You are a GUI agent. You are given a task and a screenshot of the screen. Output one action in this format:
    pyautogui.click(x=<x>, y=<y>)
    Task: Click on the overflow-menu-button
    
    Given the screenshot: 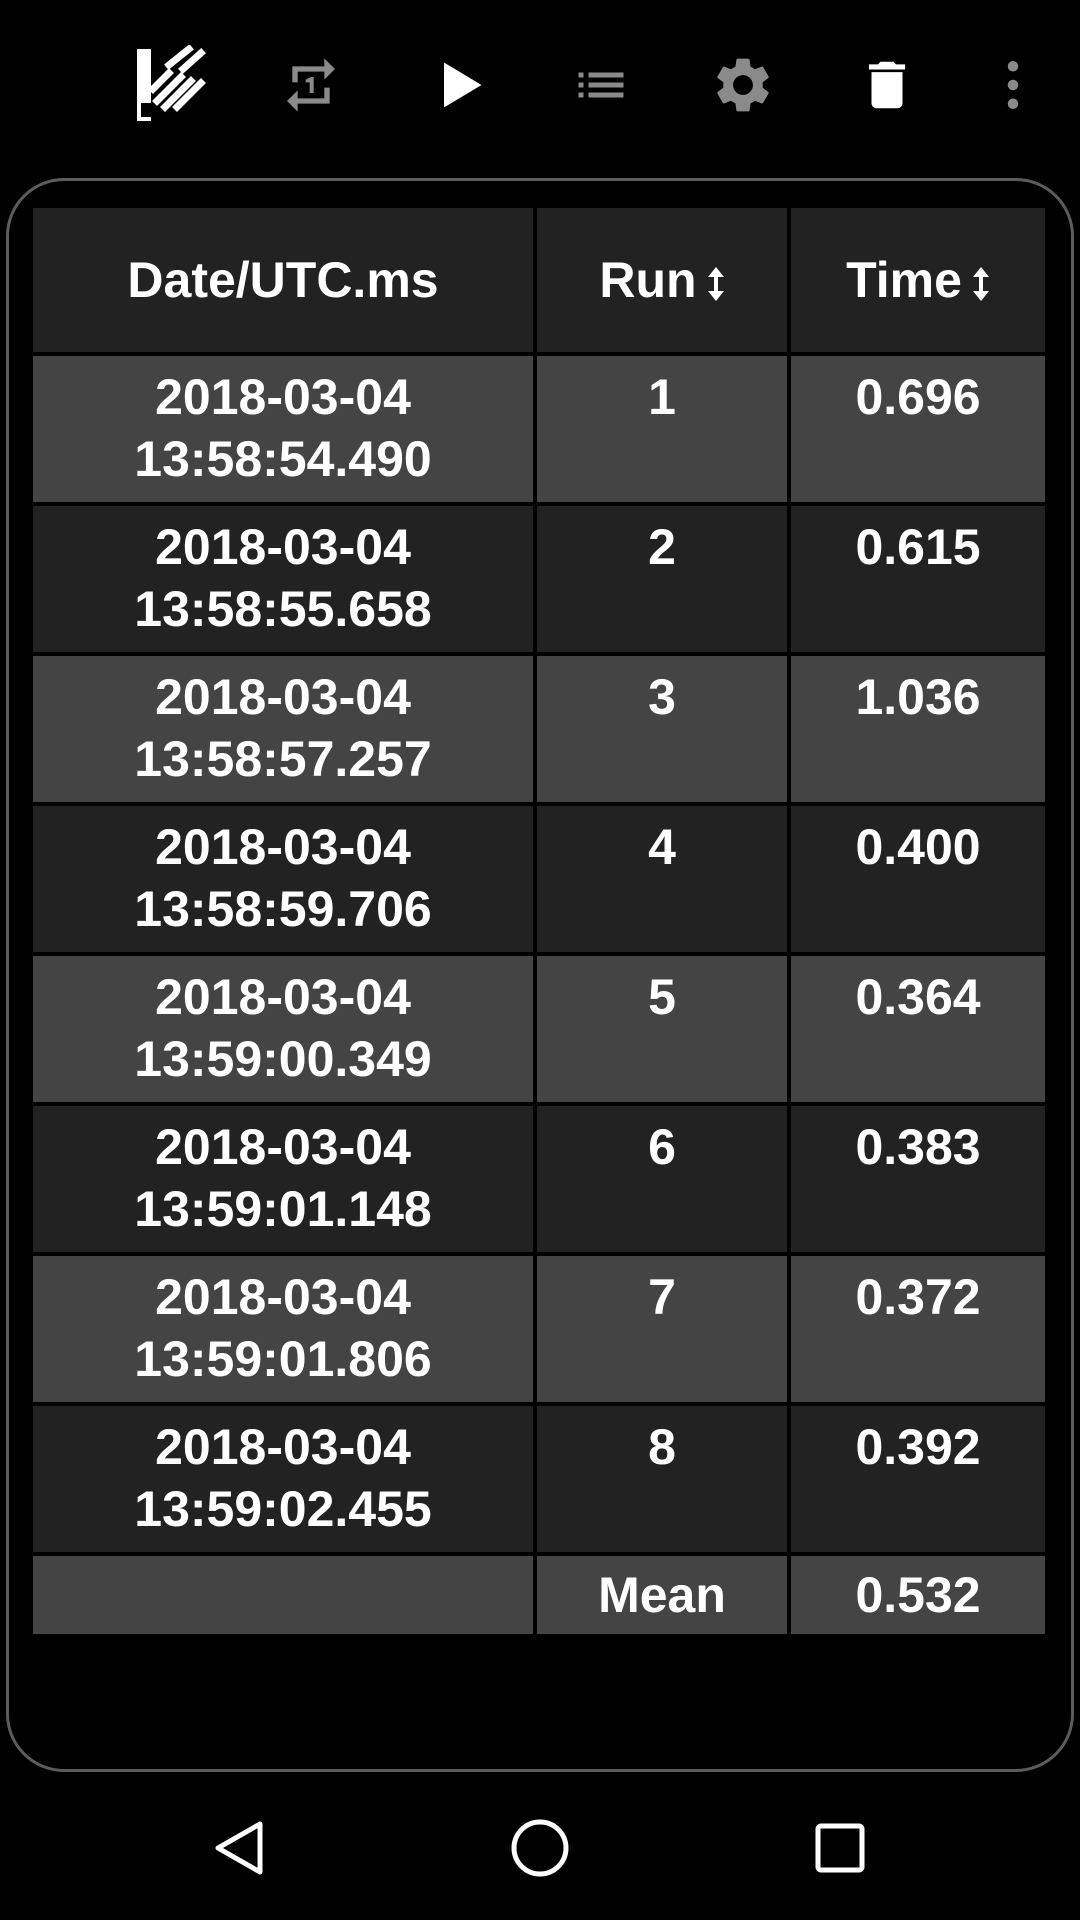 What is the action you would take?
    pyautogui.click(x=1013, y=85)
    